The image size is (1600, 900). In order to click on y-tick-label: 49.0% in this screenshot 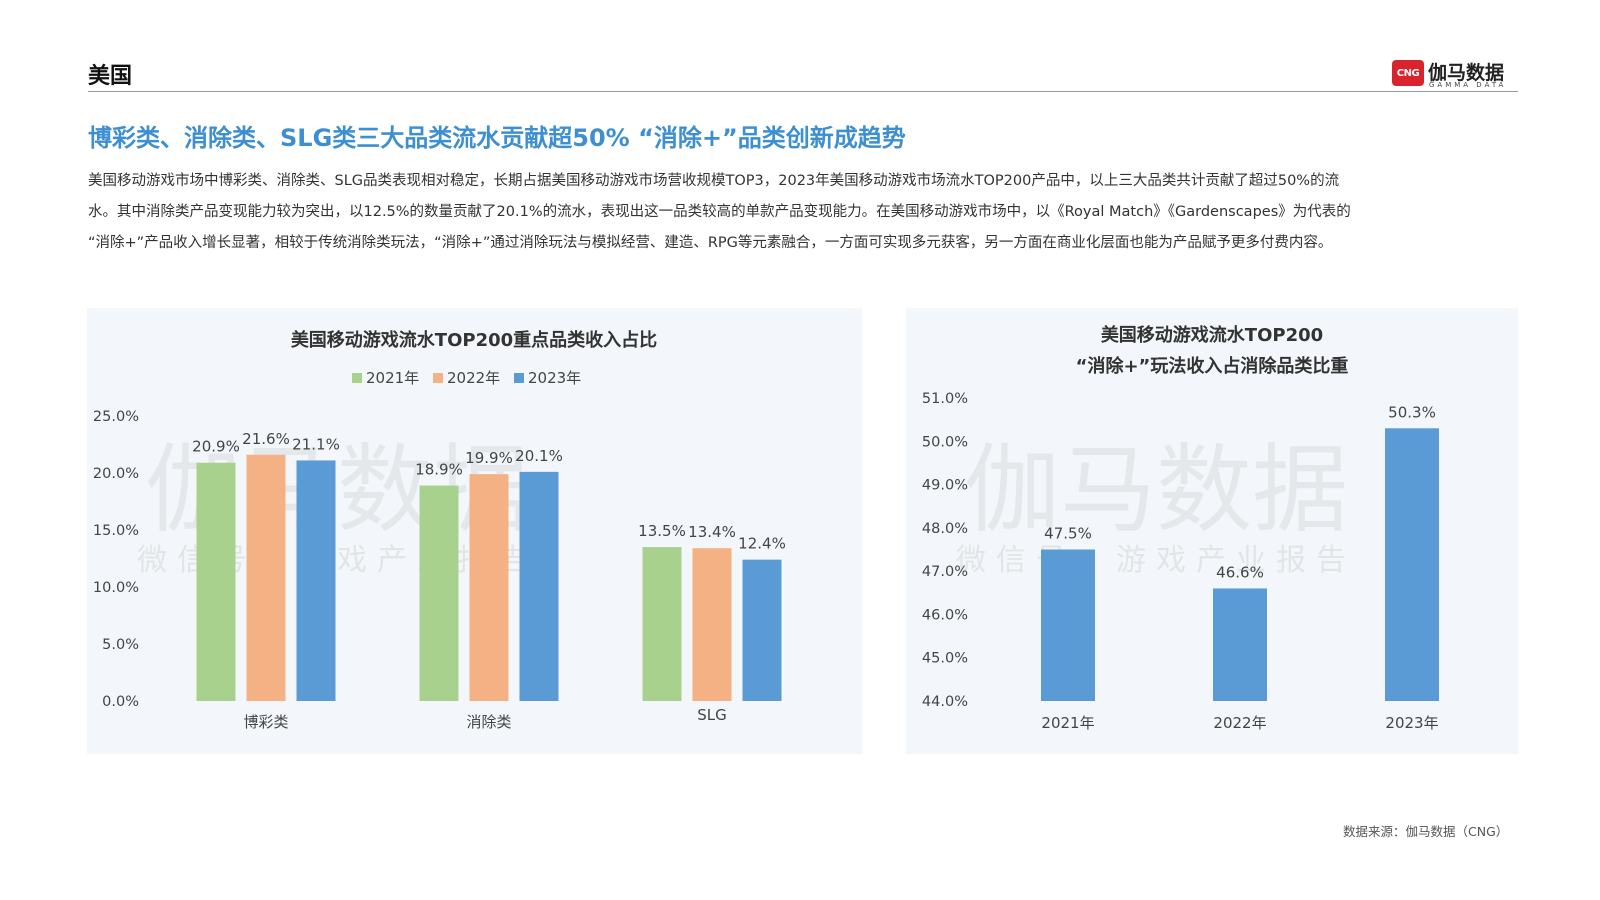, I will do `click(945, 486)`.